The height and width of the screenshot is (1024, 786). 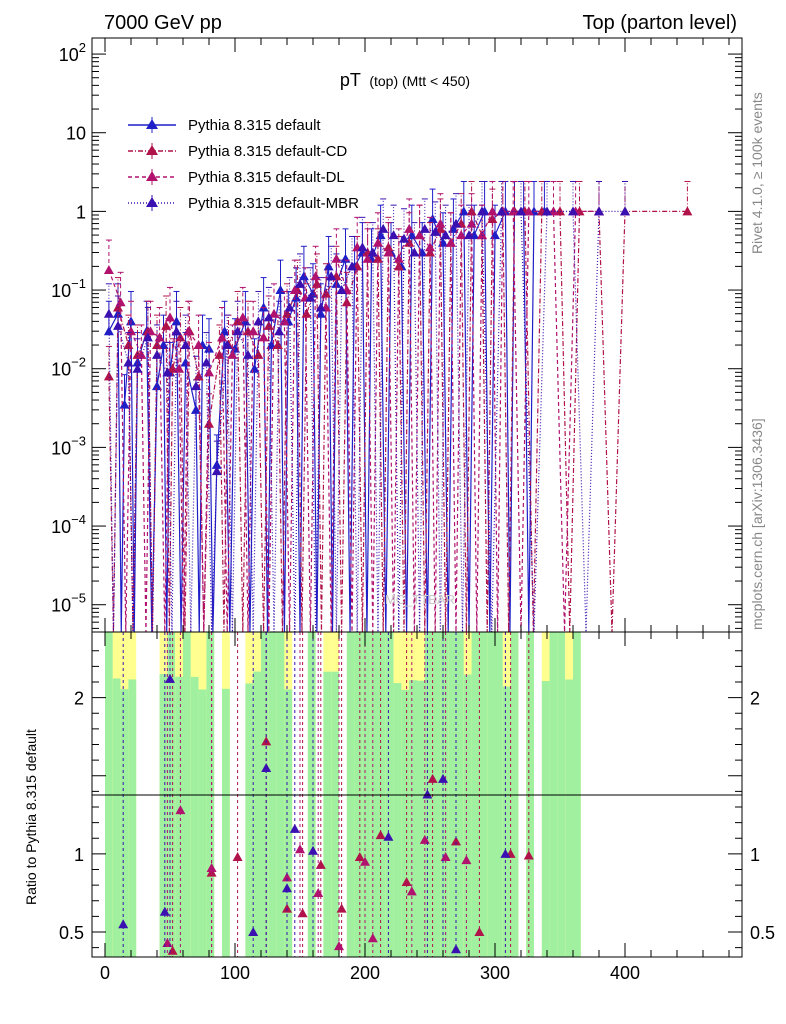 What do you see at coordinates (273, 203) in the screenshot?
I see `legend-label: Pythia 8.315 default-MBR` at bounding box center [273, 203].